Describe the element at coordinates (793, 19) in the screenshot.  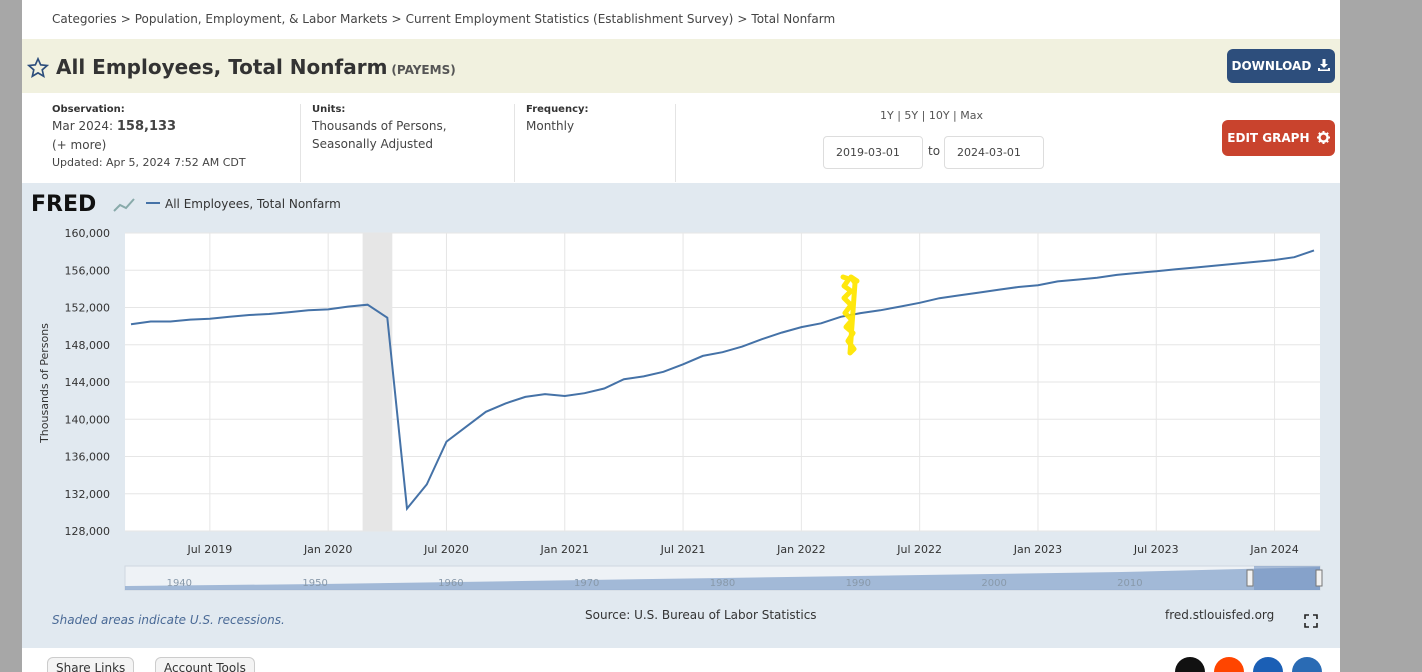
I see `breadcrumb-current: Total Nonfarm` at that location.